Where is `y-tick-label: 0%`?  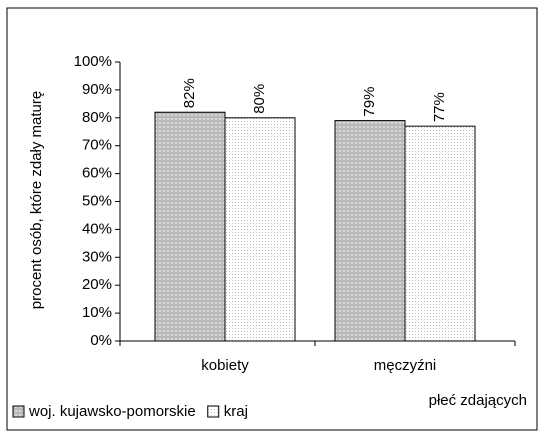 y-tick-label: 0% is located at coordinates (101, 340).